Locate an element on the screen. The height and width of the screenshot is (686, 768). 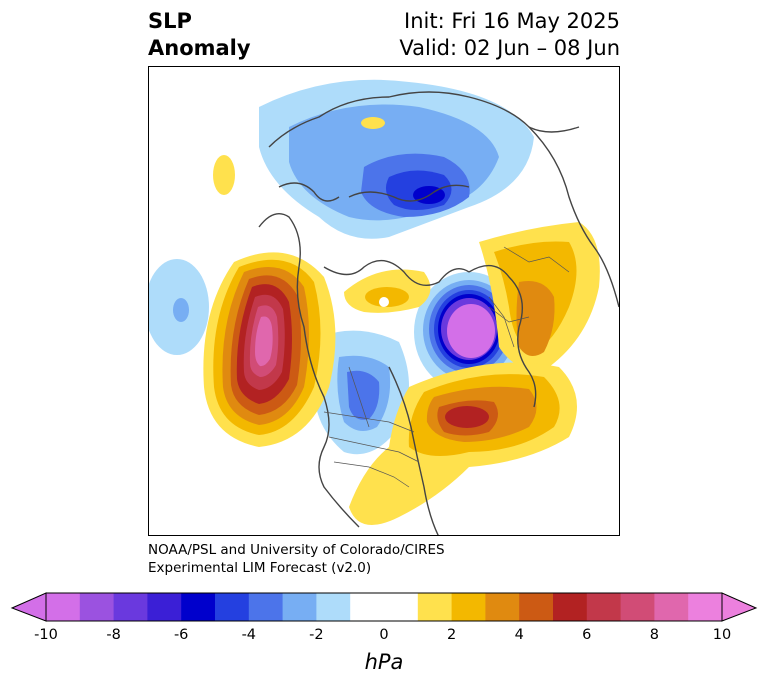
contour-pos-spot-top is located at coordinates (373, 123).